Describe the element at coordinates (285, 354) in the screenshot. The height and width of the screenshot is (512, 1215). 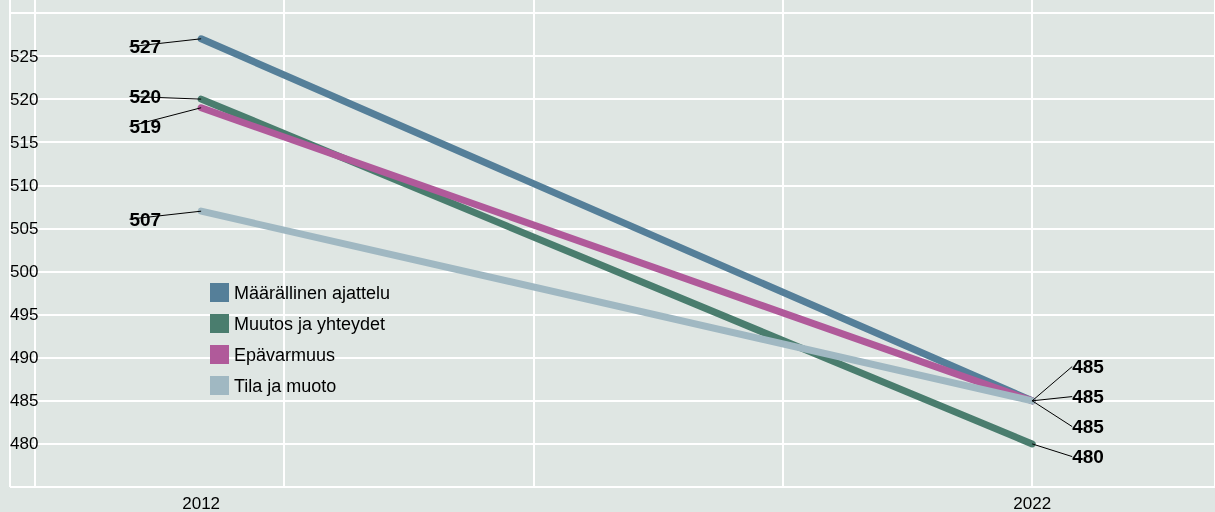
I see `legend-label: Epävarmuus` at that location.